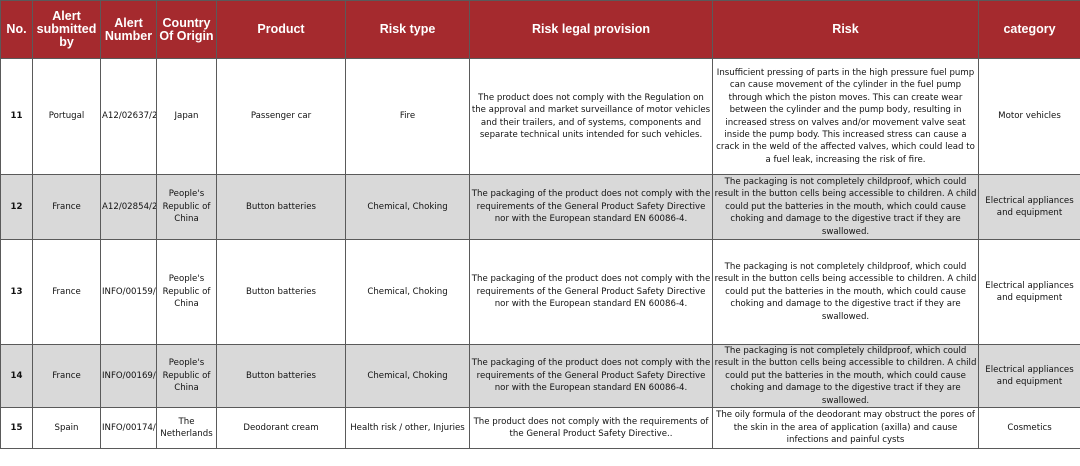 The image size is (1080, 466). Describe the element at coordinates (66, 116) in the screenshot. I see `cell-submitted-by: Portugal` at that location.